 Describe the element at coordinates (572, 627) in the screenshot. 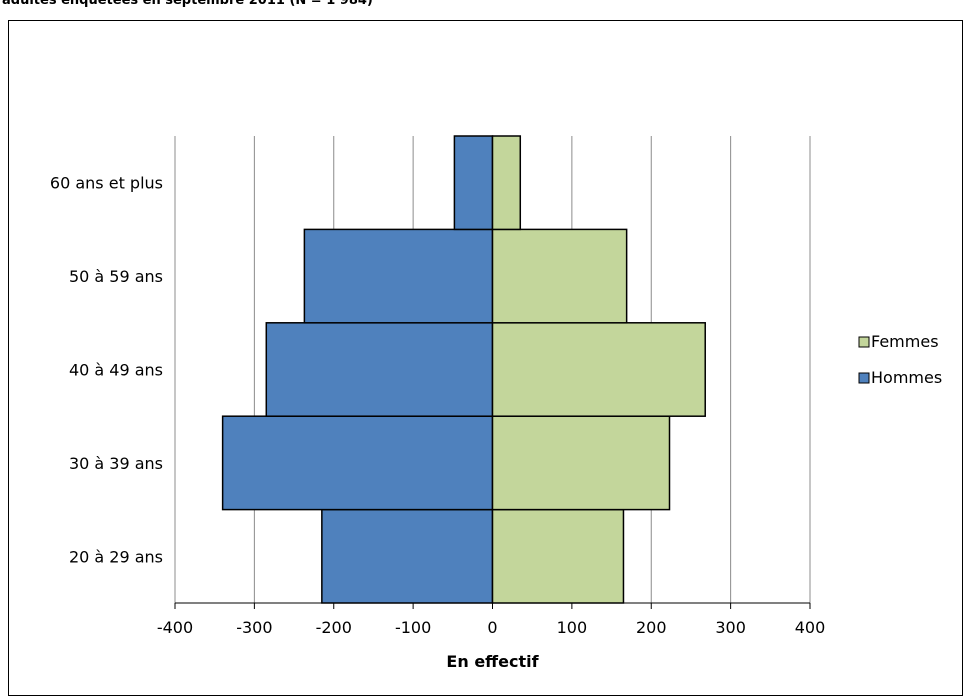

I see `x-tick-label-100: 100` at that location.